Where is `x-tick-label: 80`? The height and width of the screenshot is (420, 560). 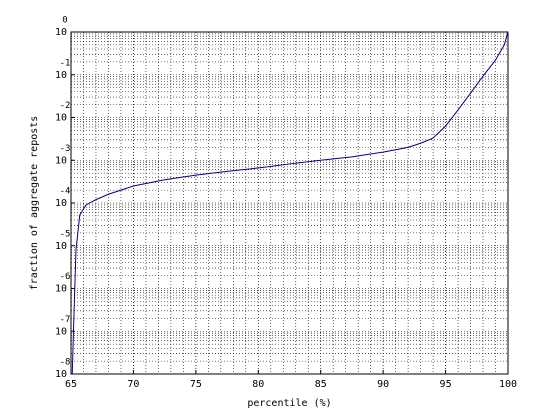 x-tick-label: 80 is located at coordinates (258, 384).